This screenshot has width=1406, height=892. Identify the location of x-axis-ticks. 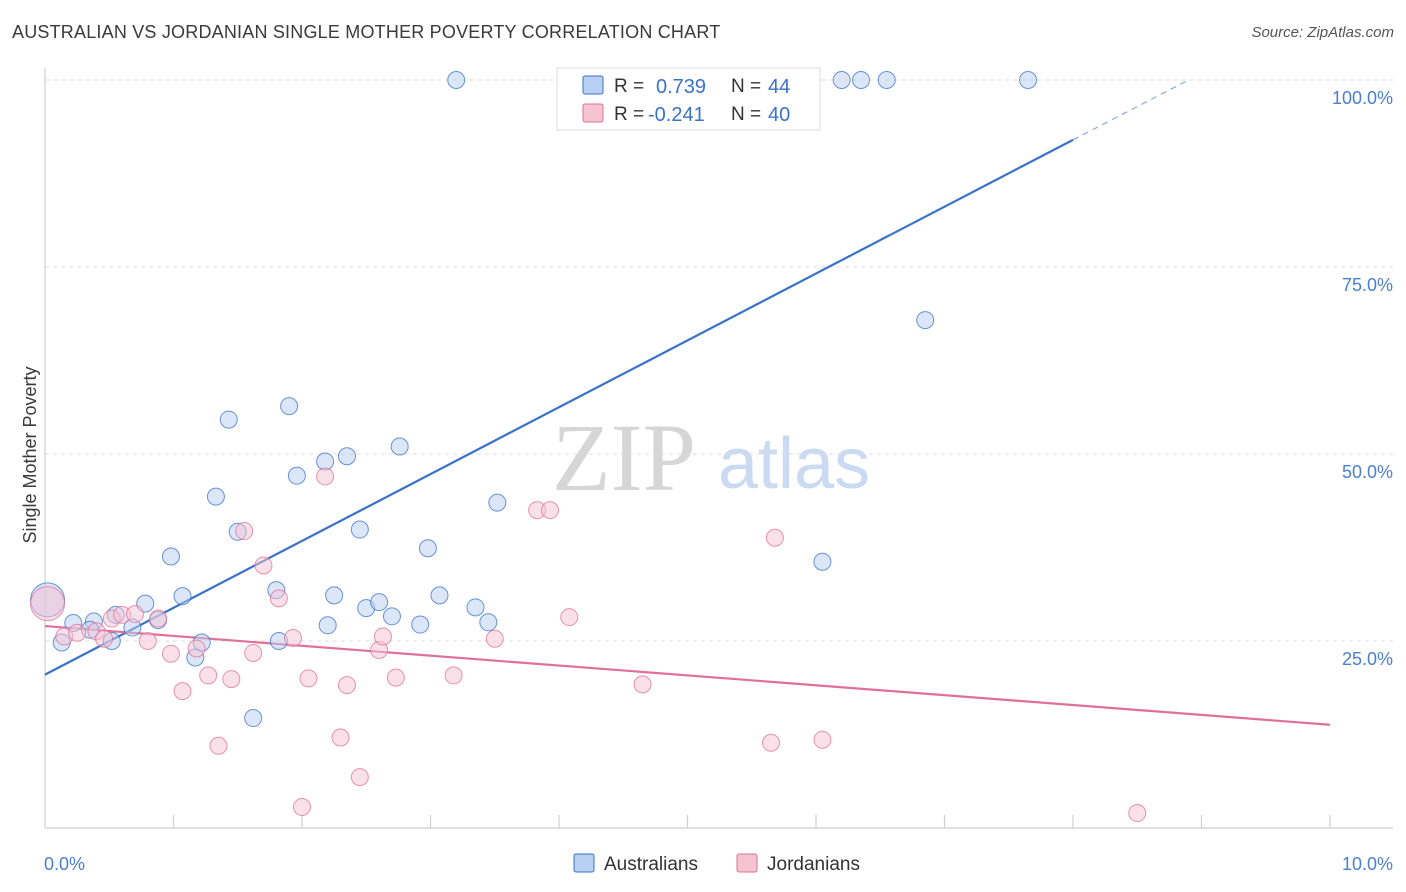
(751, 821).